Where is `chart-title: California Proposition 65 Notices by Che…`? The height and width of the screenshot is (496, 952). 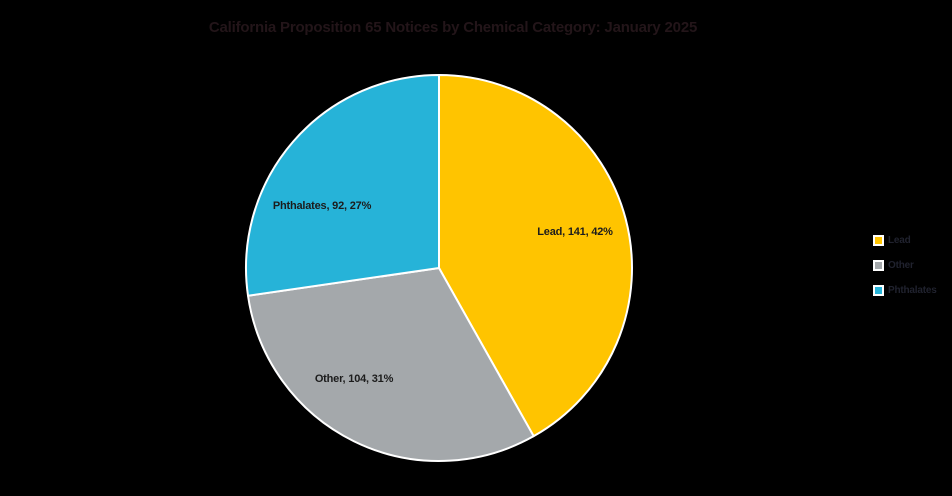
chart-title: California Proposition 65 Notices by Che… is located at coordinates (453, 27).